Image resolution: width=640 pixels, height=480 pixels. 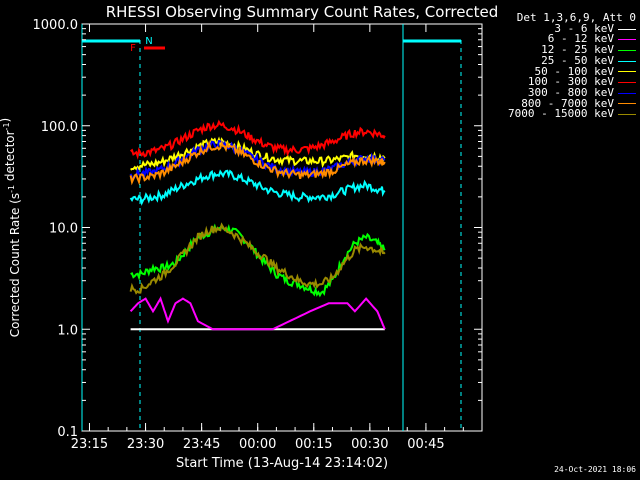 I want to click on x-axis-label: Start Time (13-Aug-14 23:14:02), so click(x=282, y=463).